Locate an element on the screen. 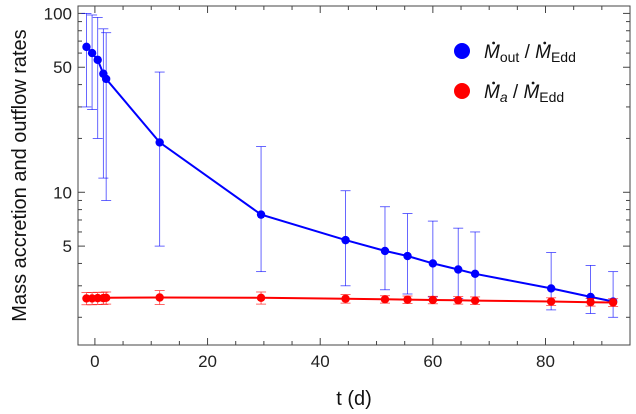 The width and height of the screenshot is (636, 414). legend-label: Mout / MEdd is located at coordinates (530, 53).